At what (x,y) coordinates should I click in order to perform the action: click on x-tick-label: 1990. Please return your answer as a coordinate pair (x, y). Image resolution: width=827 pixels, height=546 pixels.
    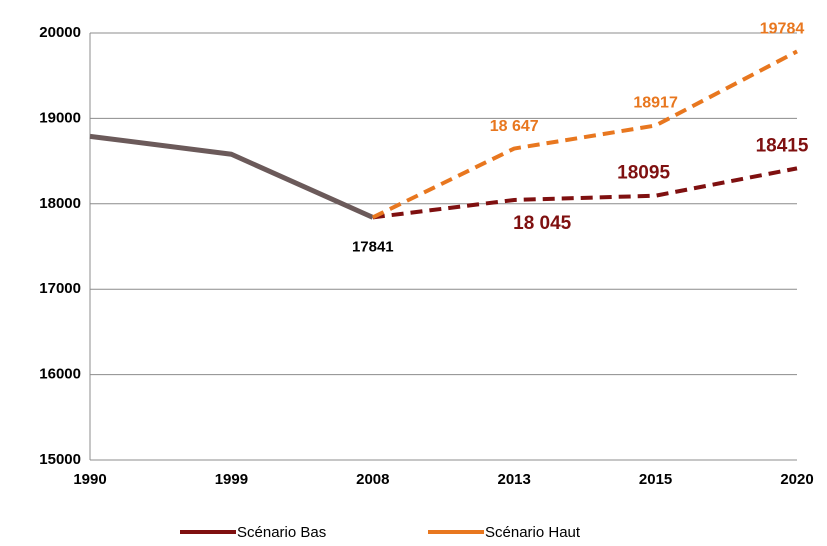
    Looking at the image, I should click on (89, 479).